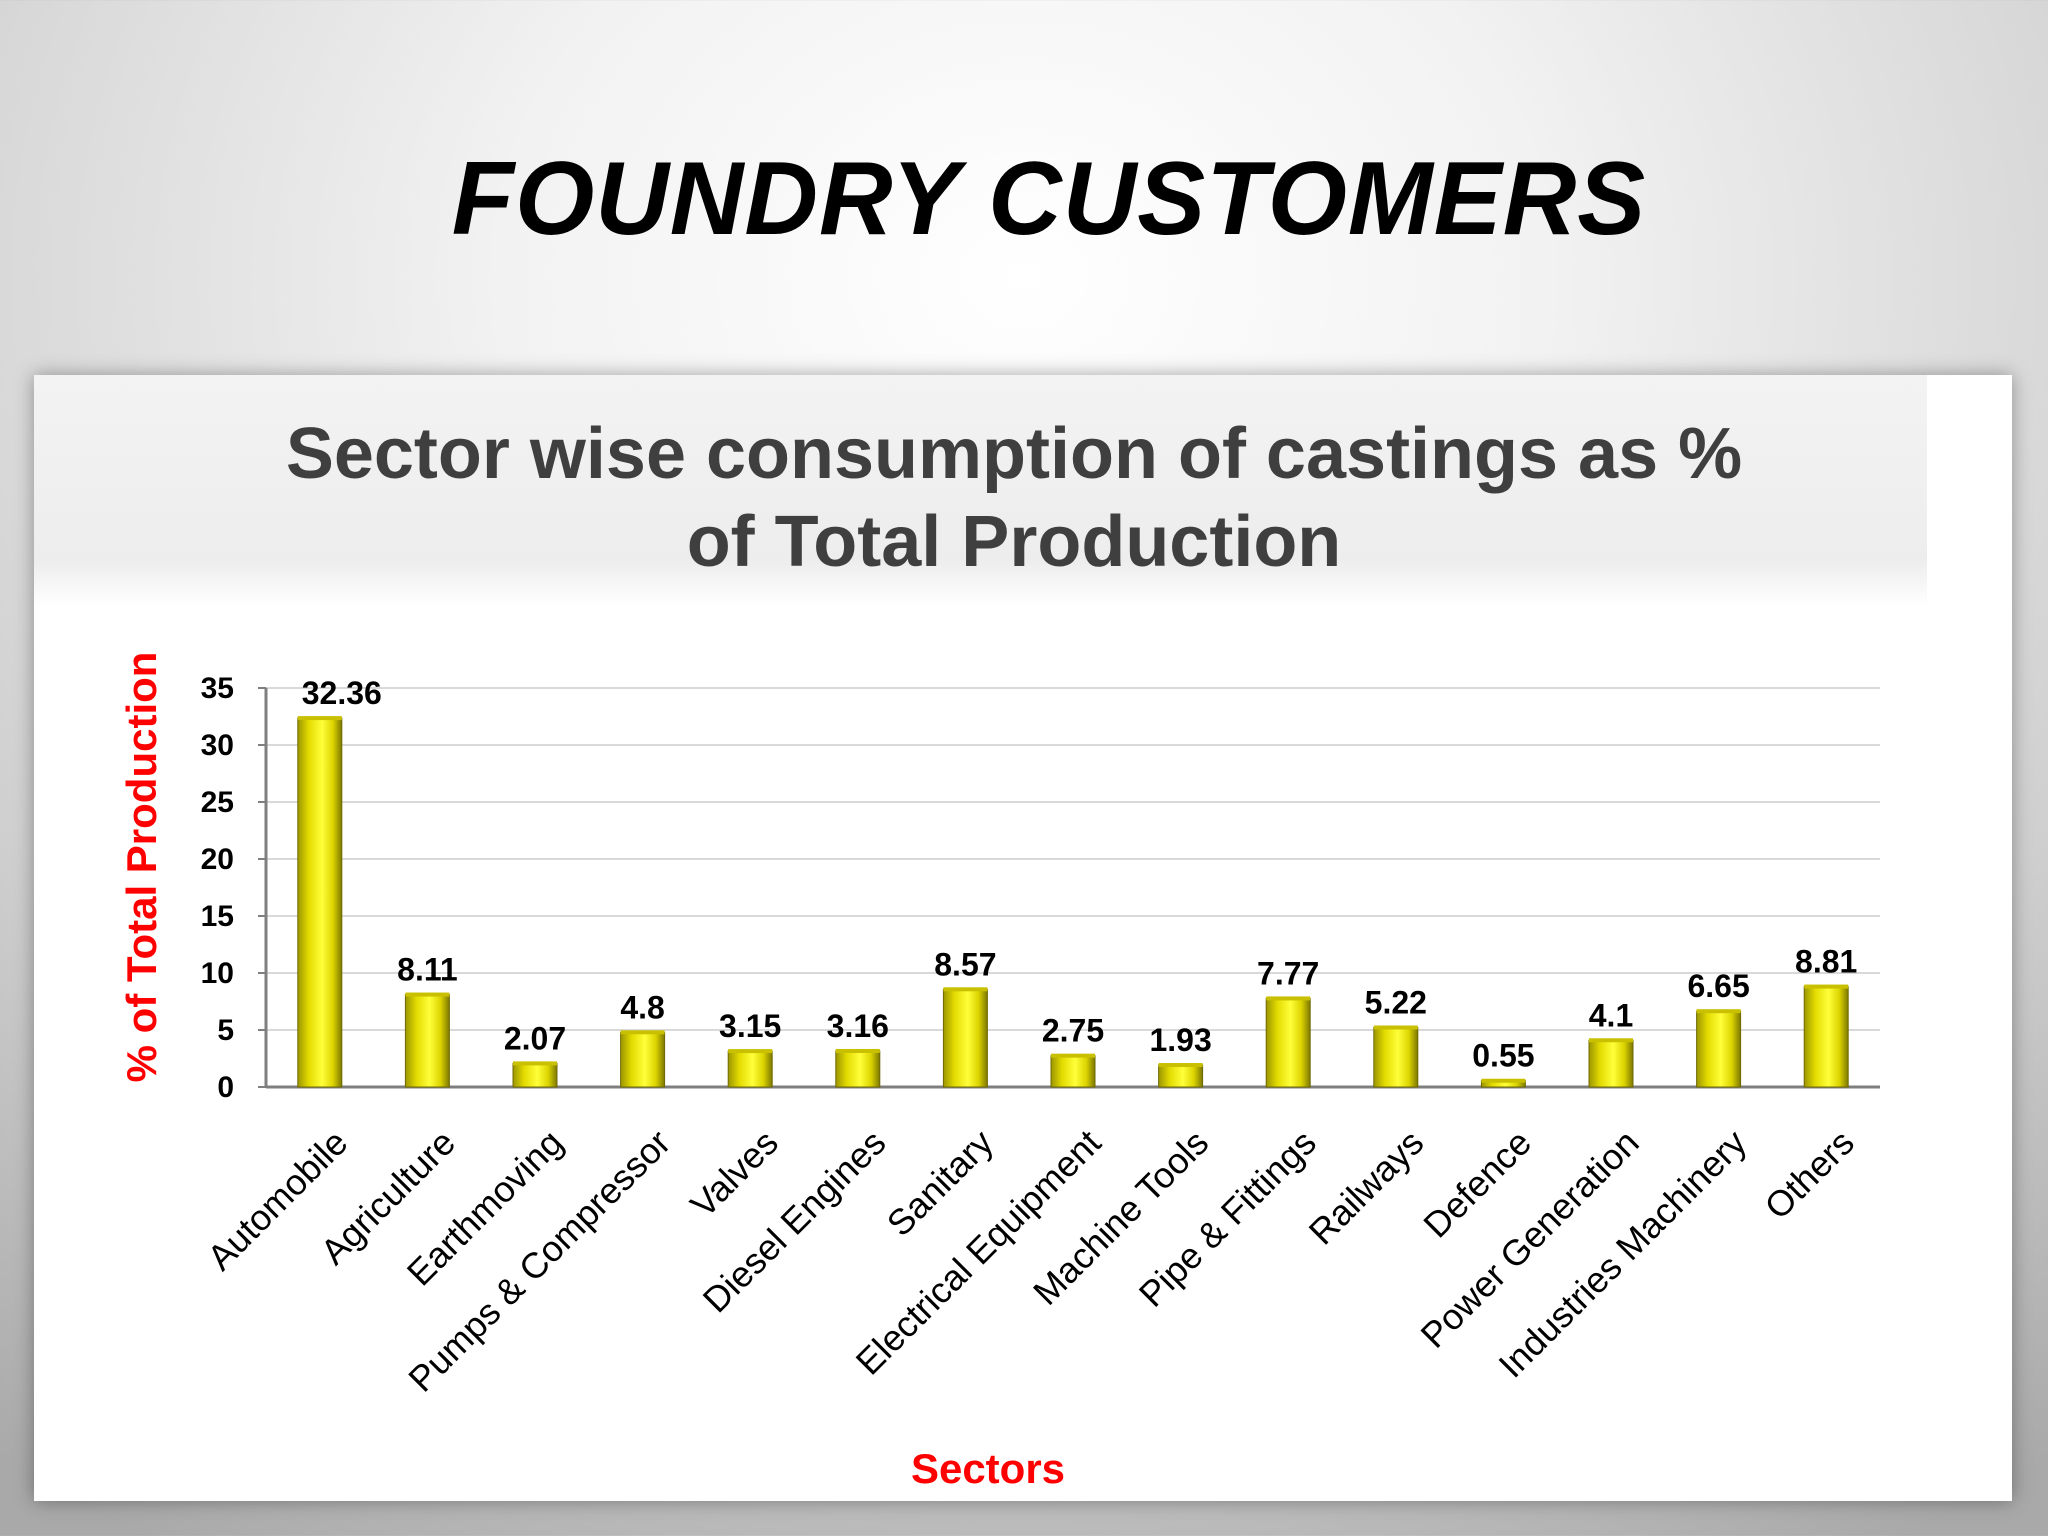 Image resolution: width=2048 pixels, height=1536 pixels. I want to click on data-label: 1.93, so click(1180, 1040).